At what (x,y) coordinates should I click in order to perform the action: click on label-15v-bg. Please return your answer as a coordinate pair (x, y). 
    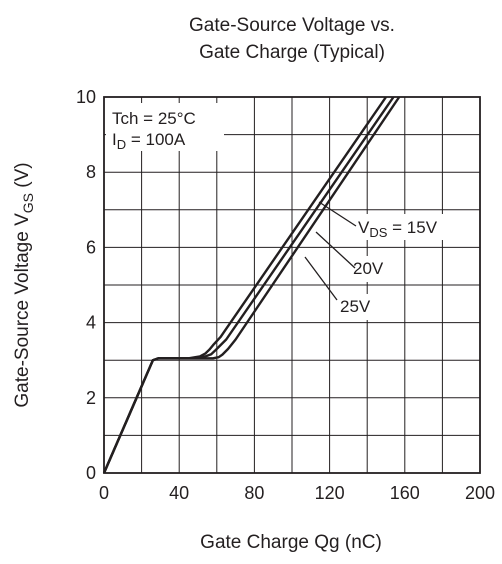
    Looking at the image, I should click on (409, 227).